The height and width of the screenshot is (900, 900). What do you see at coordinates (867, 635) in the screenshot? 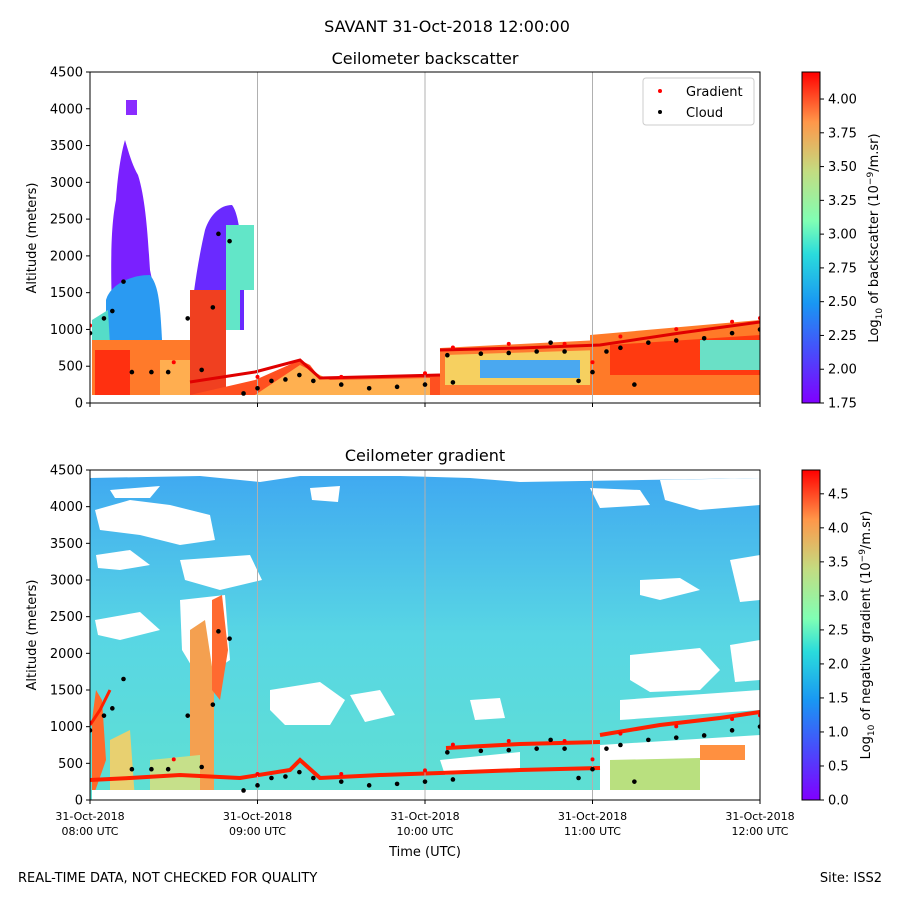
I see `gradient-colorbar-label: Log10 of negative gradient (10−9/m.sr)` at bounding box center [867, 635].